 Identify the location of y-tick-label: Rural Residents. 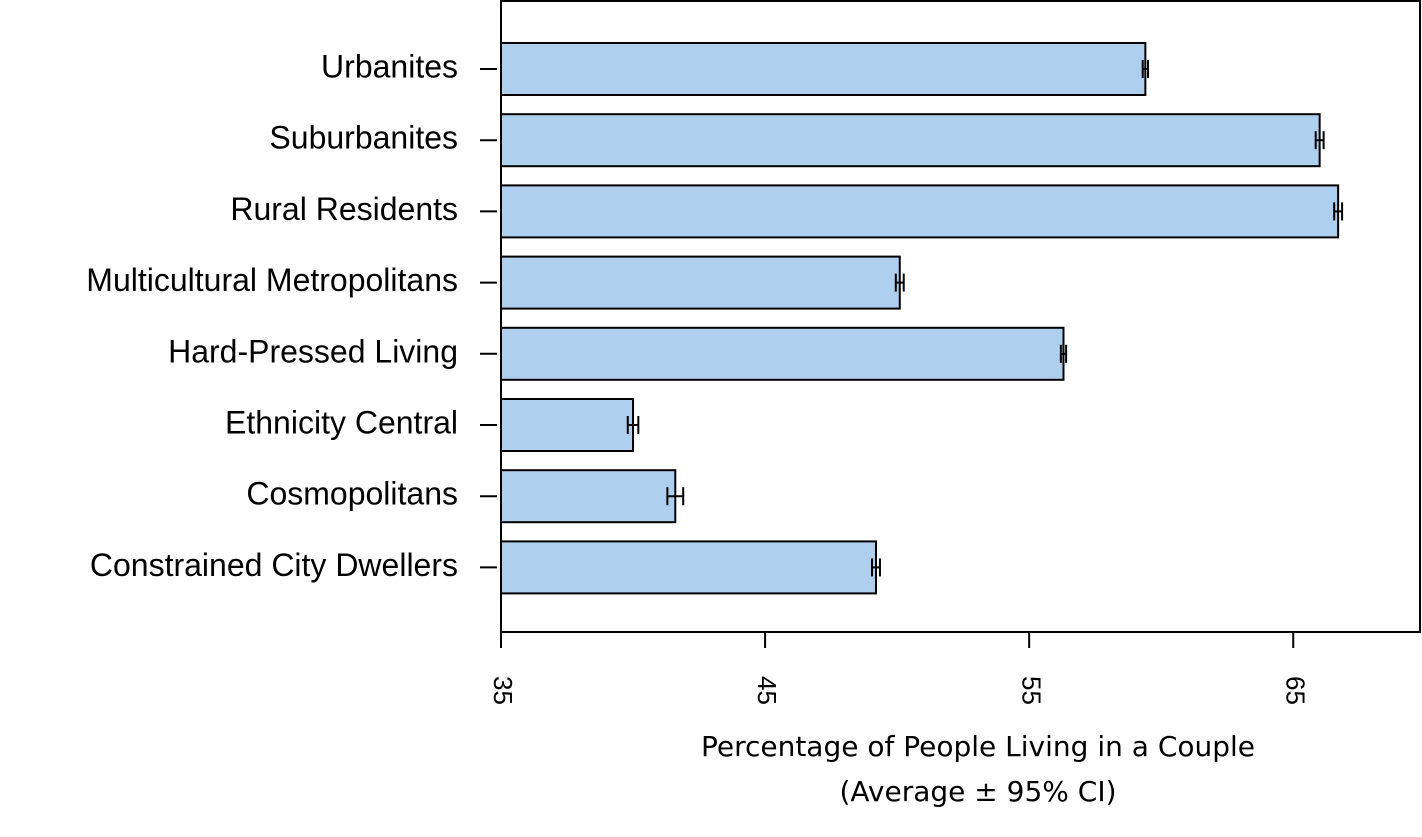
(344, 209).